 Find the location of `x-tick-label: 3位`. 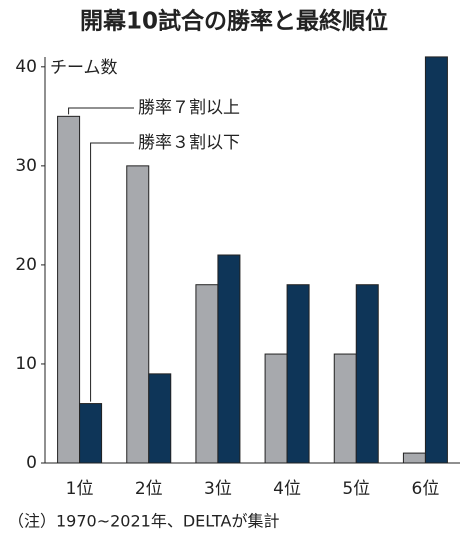

x-tick-label: 3位 is located at coordinates (218, 489).